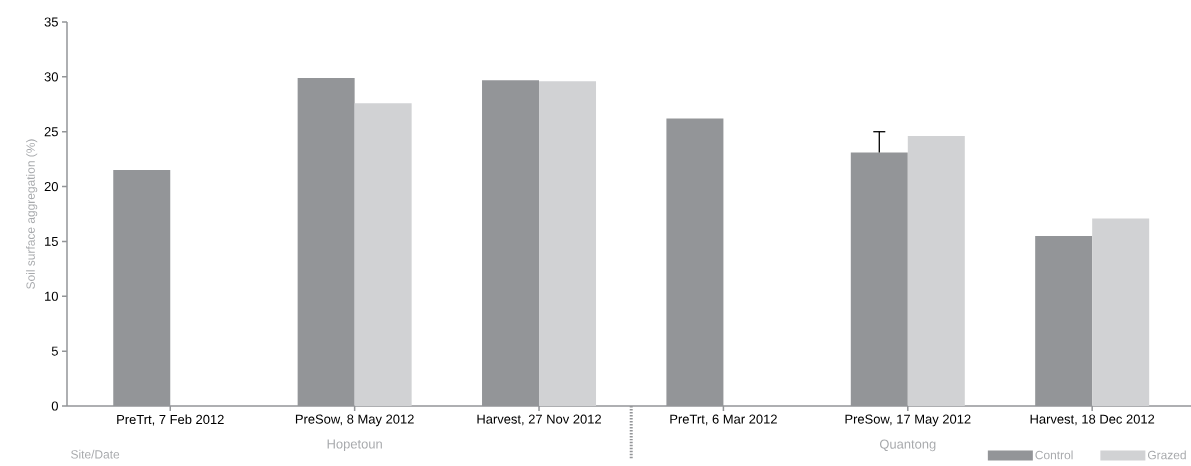 This screenshot has width=1191, height=466. What do you see at coordinates (1166, 455) in the screenshot?
I see `legend-label: Grazed` at bounding box center [1166, 455].